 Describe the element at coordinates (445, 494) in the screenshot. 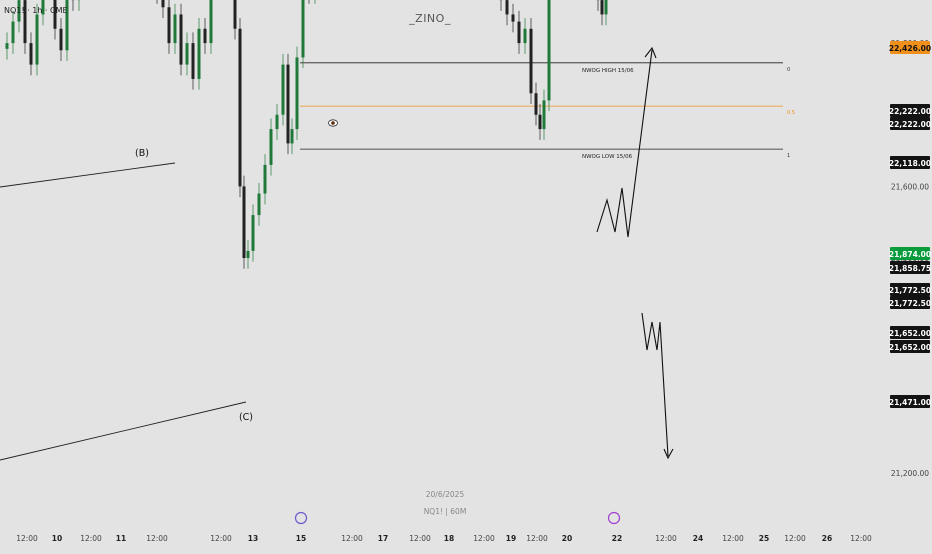

I see `watermark-date: 20/6/2025` at that location.